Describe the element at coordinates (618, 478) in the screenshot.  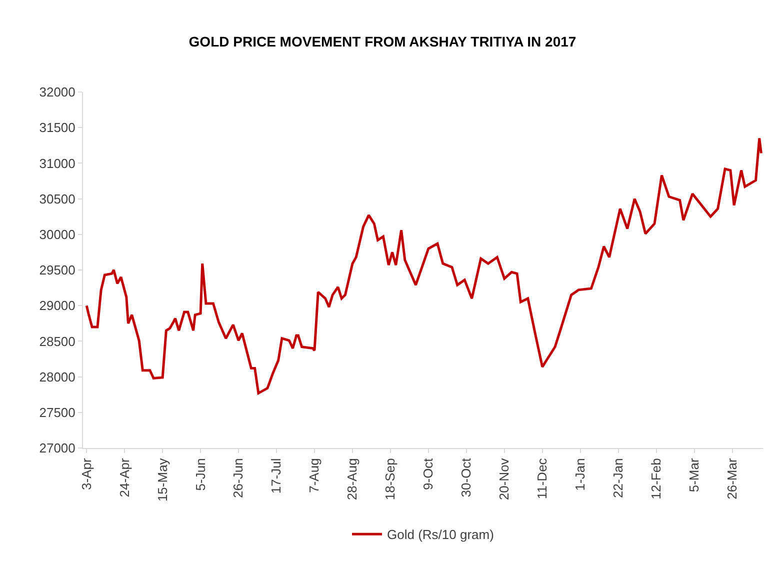
I see `x-tick-label: 22-Jan` at that location.